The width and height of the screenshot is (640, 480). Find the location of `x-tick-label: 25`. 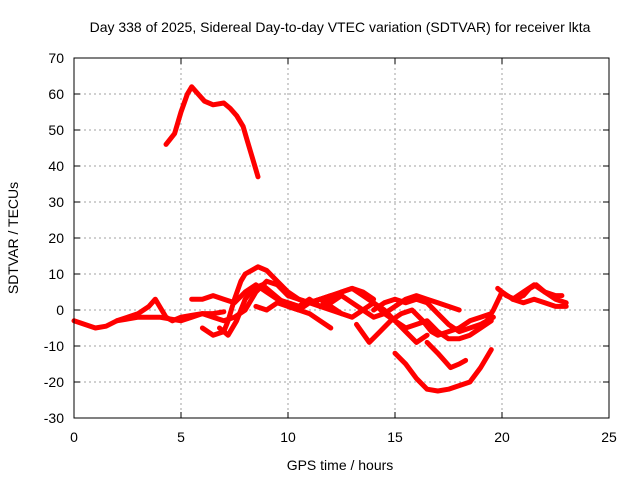

x-tick-label: 25 is located at coordinates (609, 437).